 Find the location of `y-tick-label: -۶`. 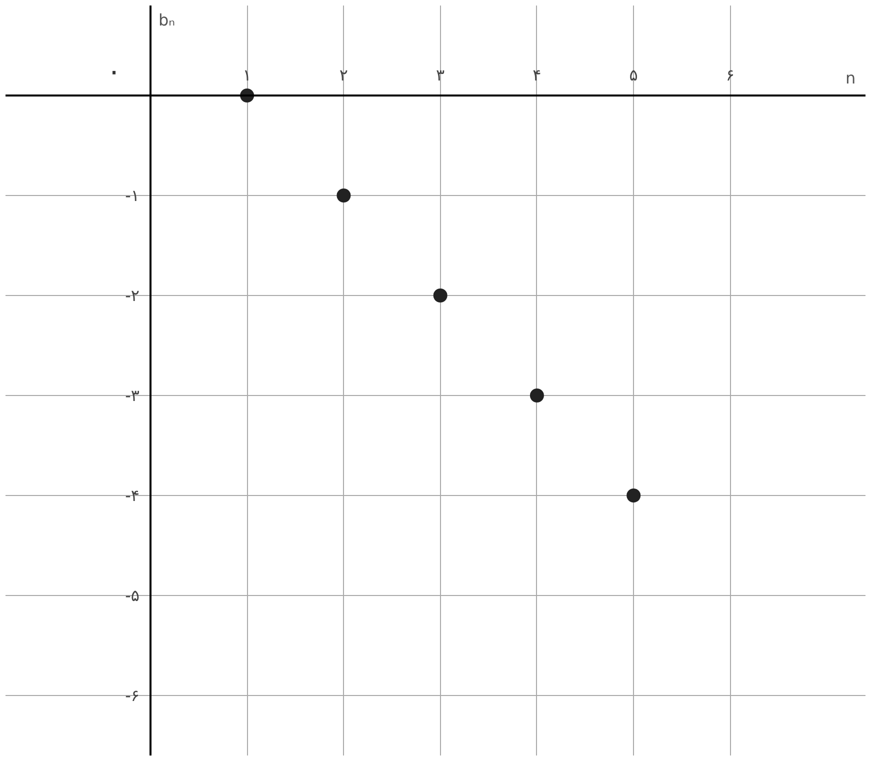

y-tick-label: -۶ is located at coordinates (132, 695).